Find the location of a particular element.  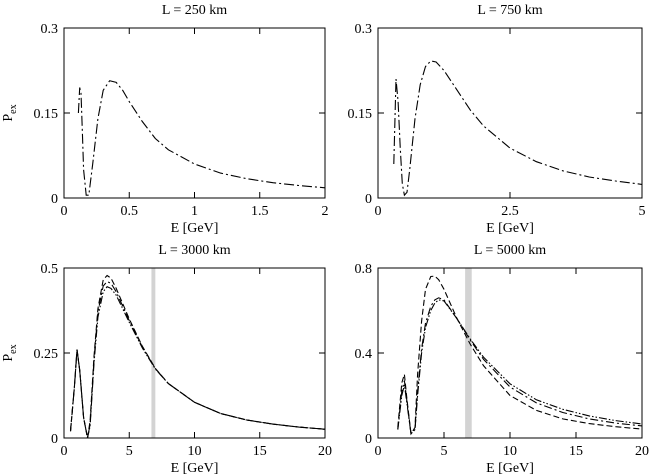

x-tick-label: 2 is located at coordinates (325, 211).